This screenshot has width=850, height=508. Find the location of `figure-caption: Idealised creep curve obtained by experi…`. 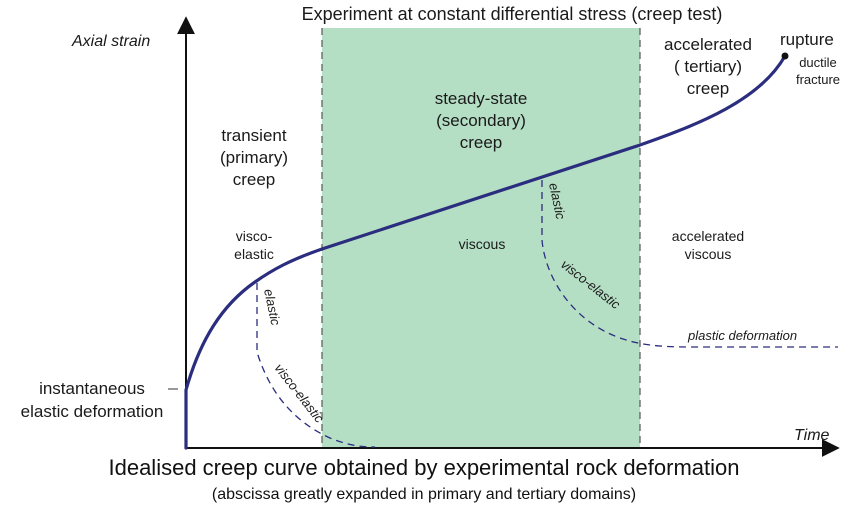

figure-caption: Idealised creep curve obtained by experi… is located at coordinates (423, 467).